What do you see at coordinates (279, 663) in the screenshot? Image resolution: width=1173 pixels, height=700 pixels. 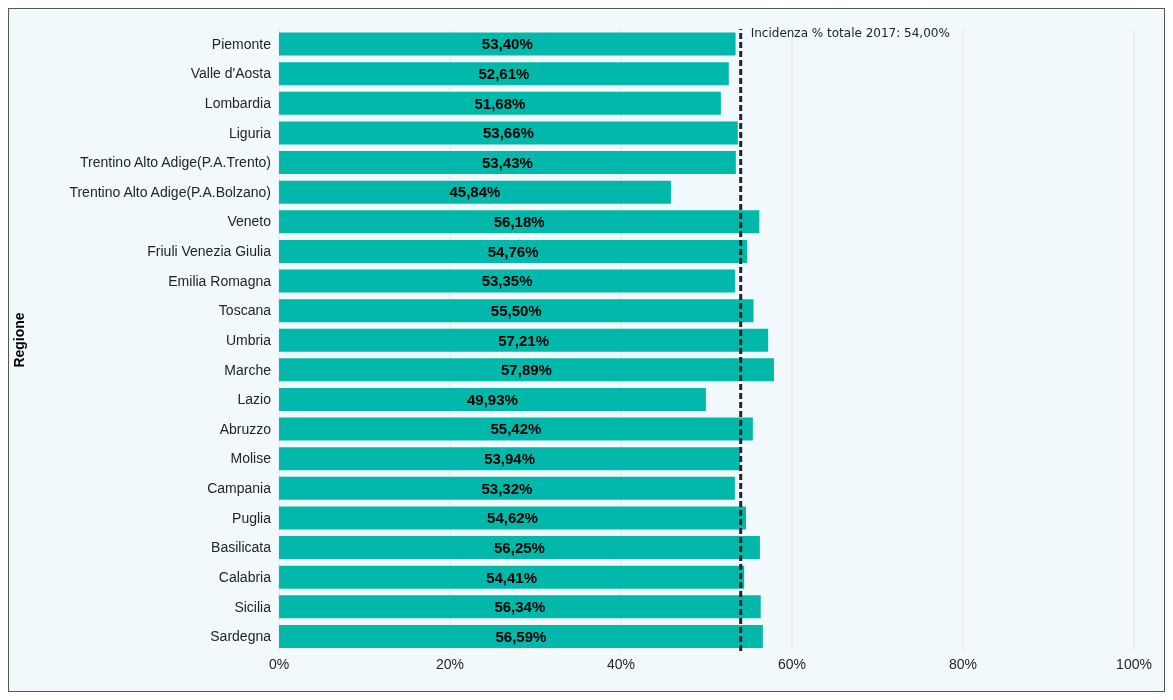 I see `x-tick-label: 0%` at bounding box center [279, 663].